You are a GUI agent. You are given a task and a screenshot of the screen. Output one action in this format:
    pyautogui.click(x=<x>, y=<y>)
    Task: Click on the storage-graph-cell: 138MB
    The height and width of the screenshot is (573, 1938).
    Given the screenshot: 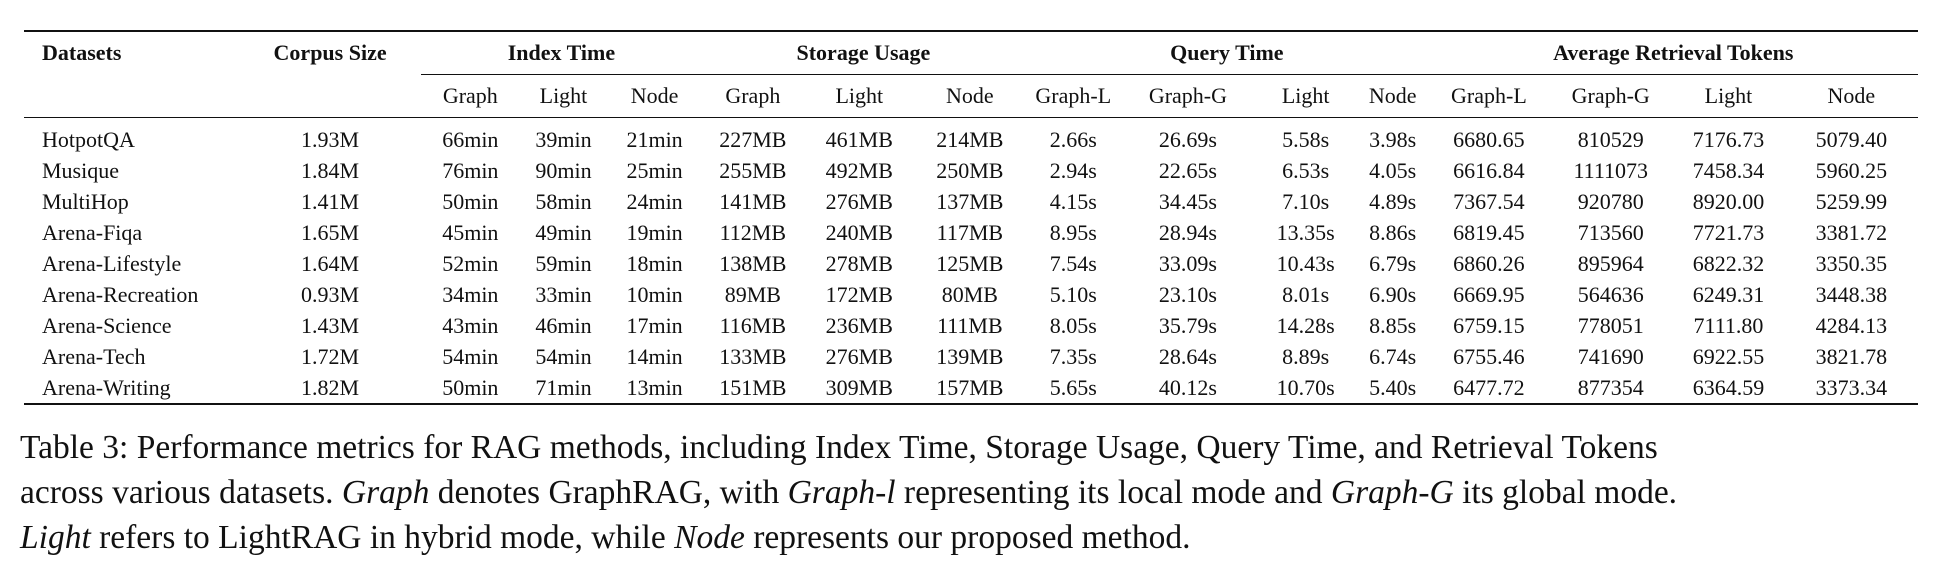 What is the action you would take?
    pyautogui.click(x=753, y=263)
    